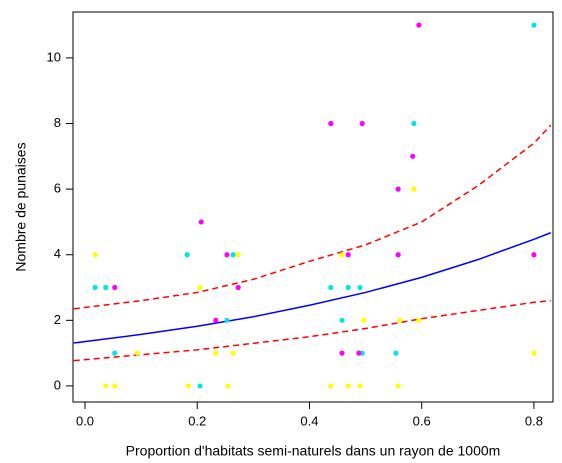 The height and width of the screenshot is (463, 562). What do you see at coordinates (85, 420) in the screenshot?
I see `x-tick-label: 0.0` at bounding box center [85, 420].